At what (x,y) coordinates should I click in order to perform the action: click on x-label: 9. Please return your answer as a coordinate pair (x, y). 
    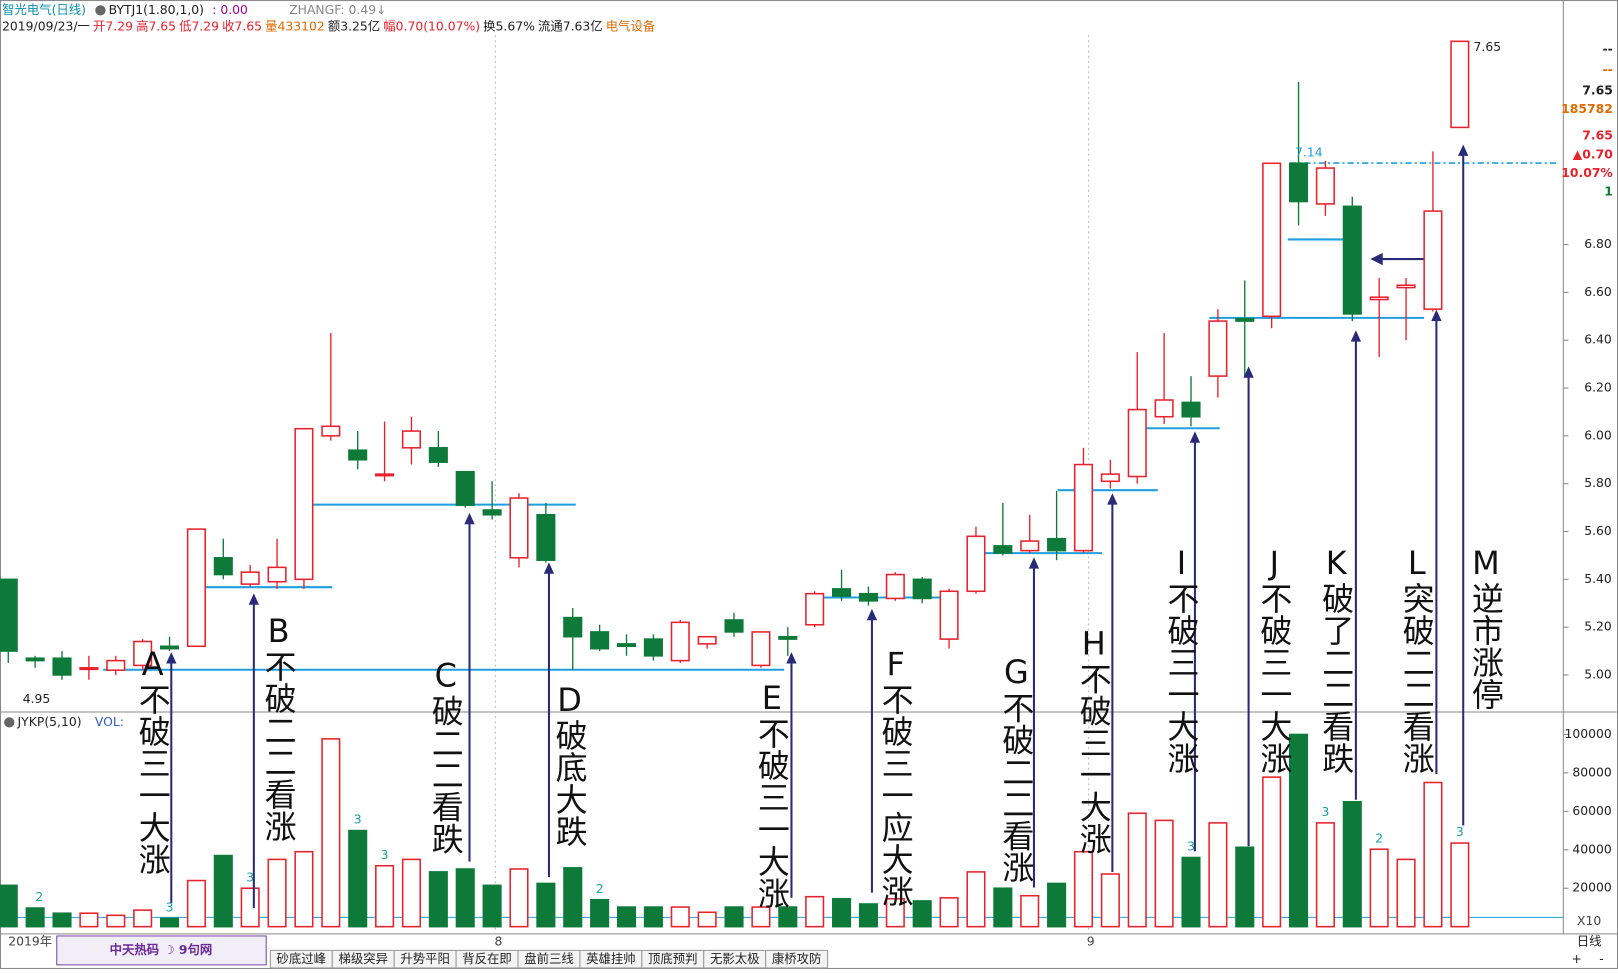
    Looking at the image, I should click on (1091, 942).